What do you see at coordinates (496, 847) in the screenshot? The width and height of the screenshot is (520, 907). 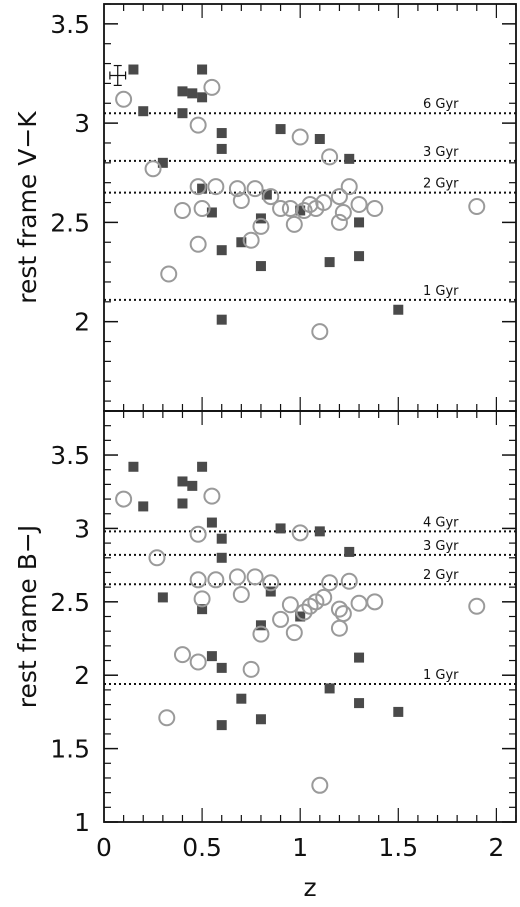 I see `x-tick-label: 2` at bounding box center [496, 847].